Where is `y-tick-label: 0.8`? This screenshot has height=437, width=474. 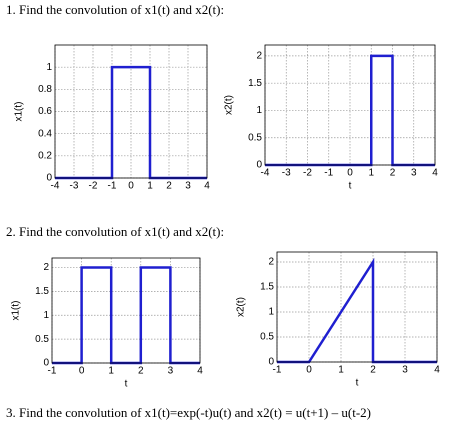 y-tick-label: 0.8 is located at coordinates (45, 89).